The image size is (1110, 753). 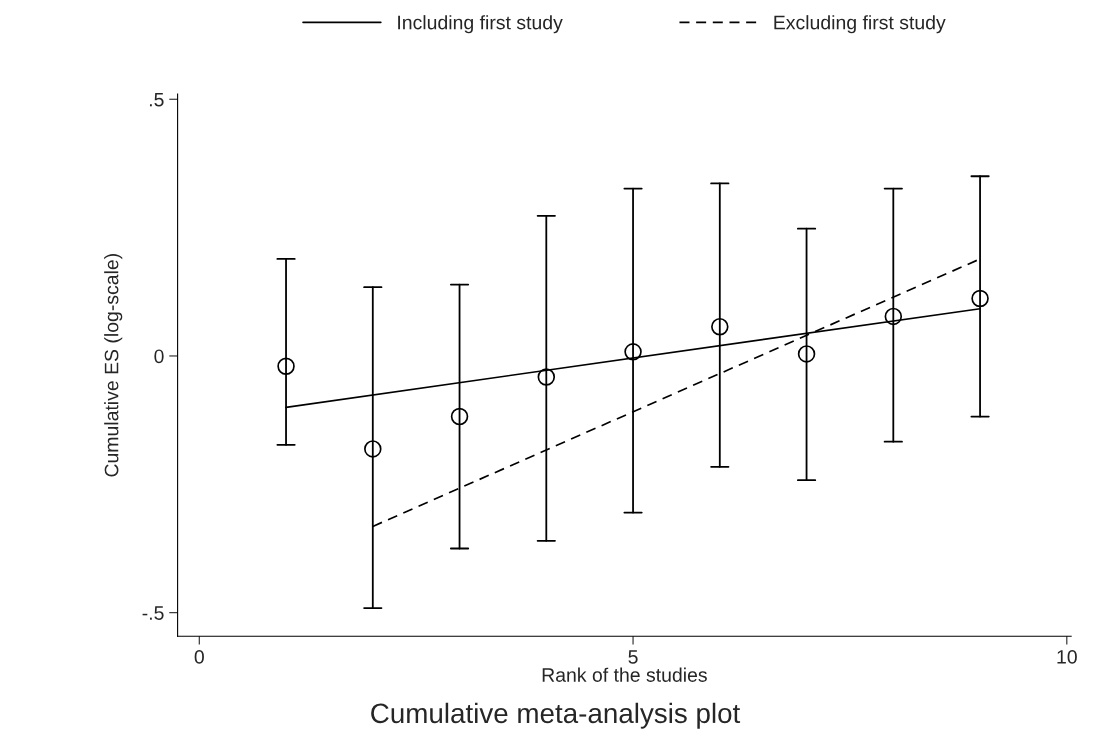 I want to click on x-tick-label: 0, so click(x=199, y=656).